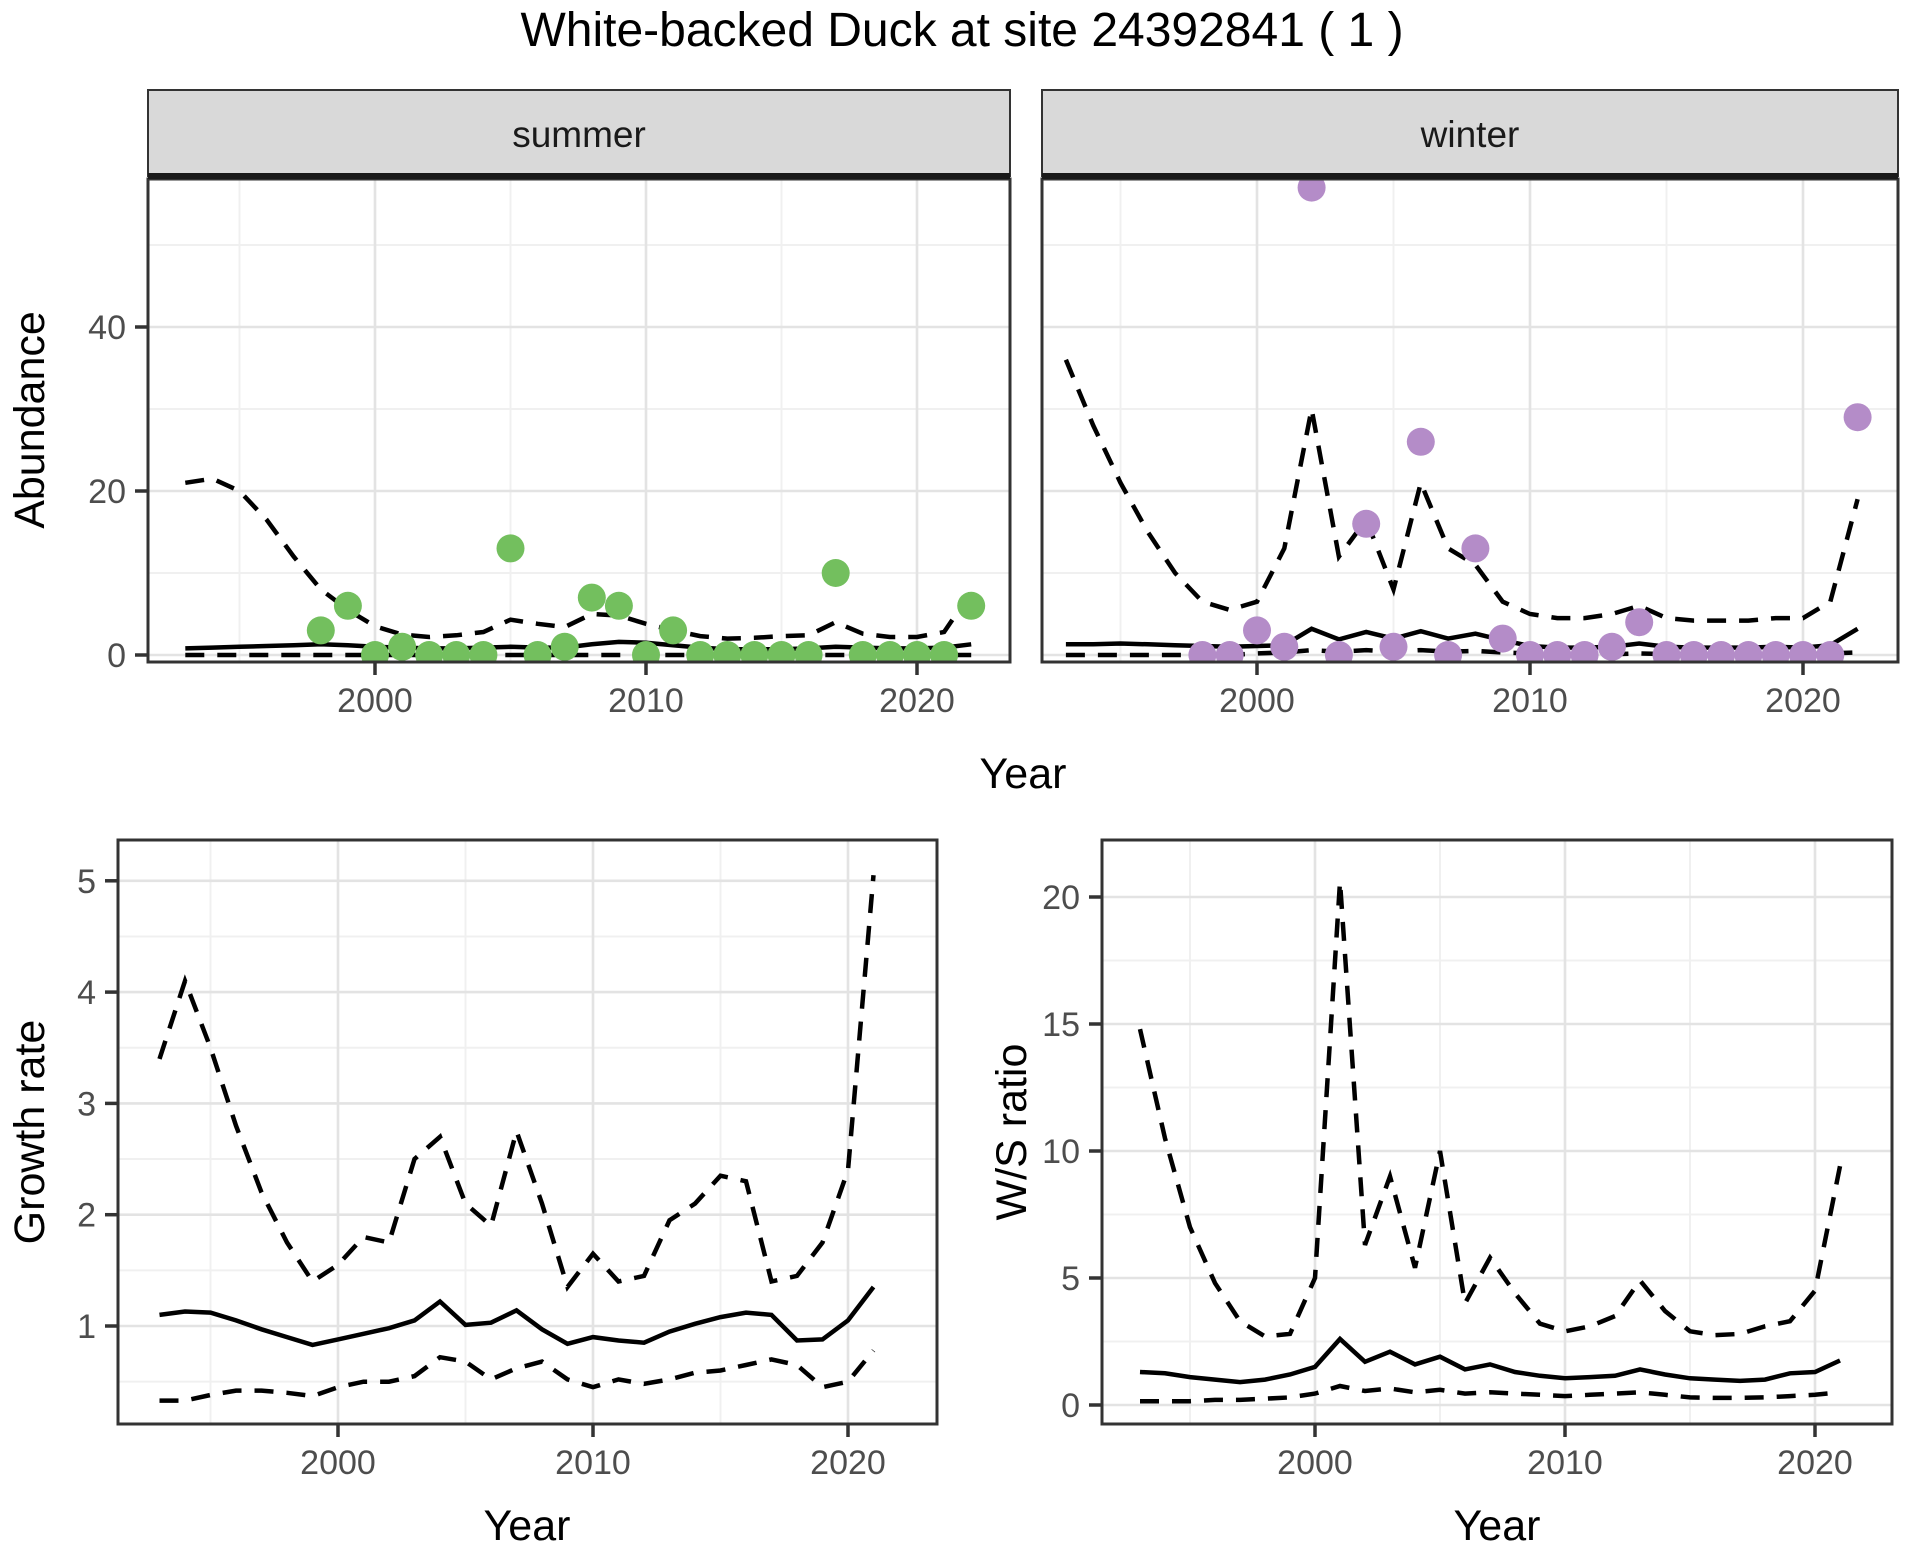  Describe the element at coordinates (1061, 1152) in the screenshot. I see `y-tick-label: 10` at that location.